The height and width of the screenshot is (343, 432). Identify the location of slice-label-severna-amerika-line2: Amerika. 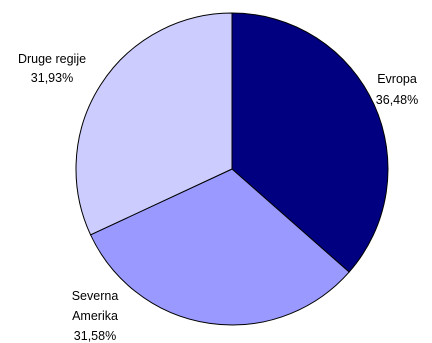
(95, 316).